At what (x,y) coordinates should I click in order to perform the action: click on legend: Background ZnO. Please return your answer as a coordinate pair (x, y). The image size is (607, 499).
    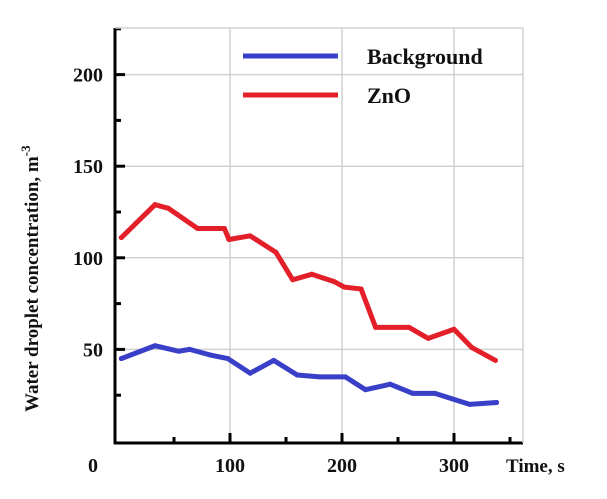
    Looking at the image, I should click on (363, 76).